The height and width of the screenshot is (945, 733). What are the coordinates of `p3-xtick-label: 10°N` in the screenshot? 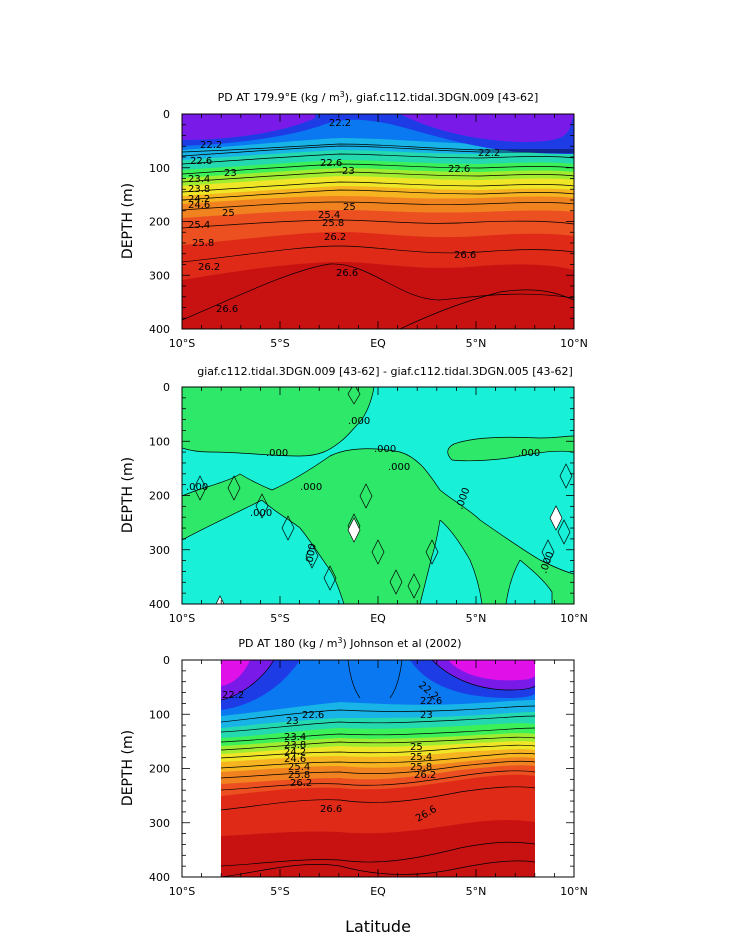 It's located at (574, 891).